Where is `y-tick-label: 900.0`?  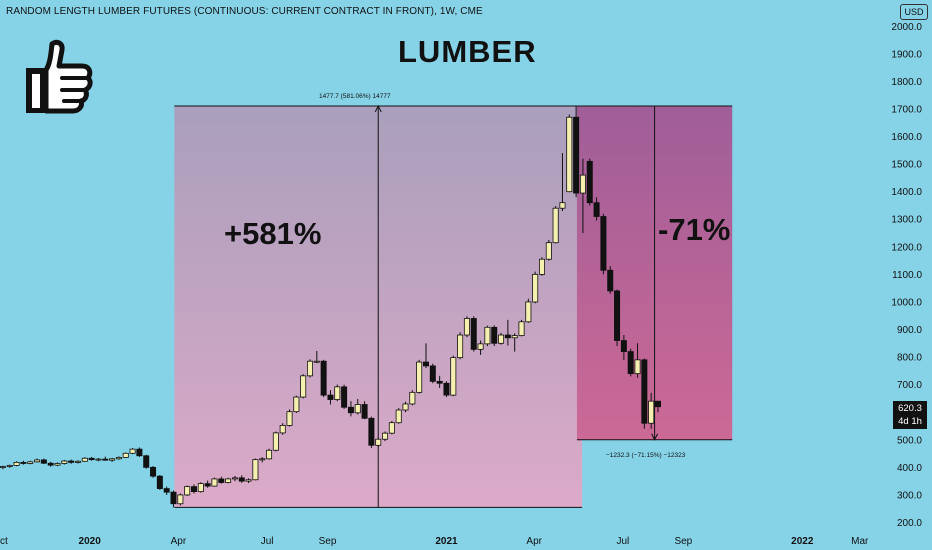
y-tick-label: 900.0 is located at coordinates (909, 330).